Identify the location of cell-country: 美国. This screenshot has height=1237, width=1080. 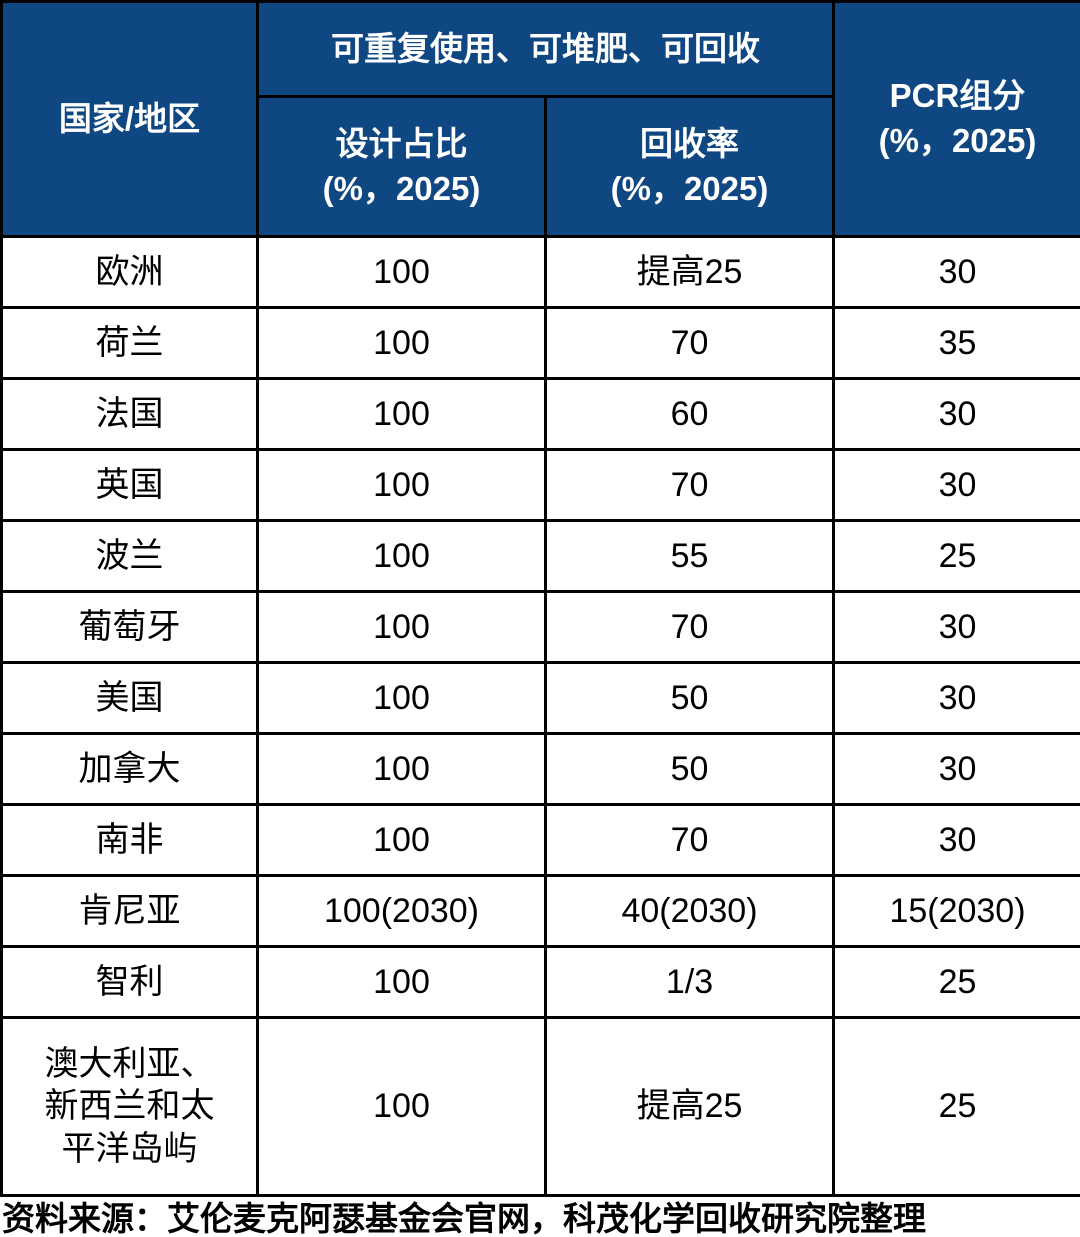
(129, 698).